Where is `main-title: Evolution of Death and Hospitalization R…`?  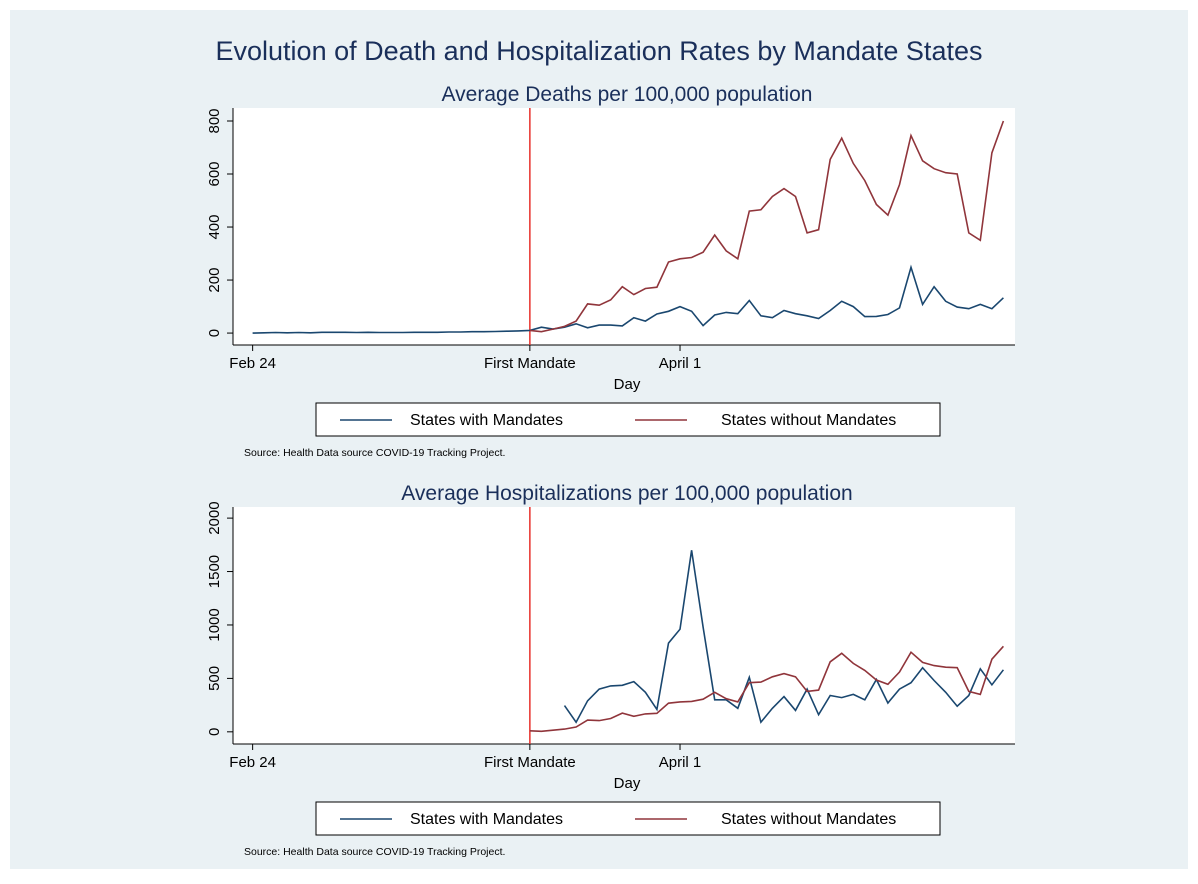 main-title: Evolution of Death and Hospitalization R… is located at coordinates (599, 51).